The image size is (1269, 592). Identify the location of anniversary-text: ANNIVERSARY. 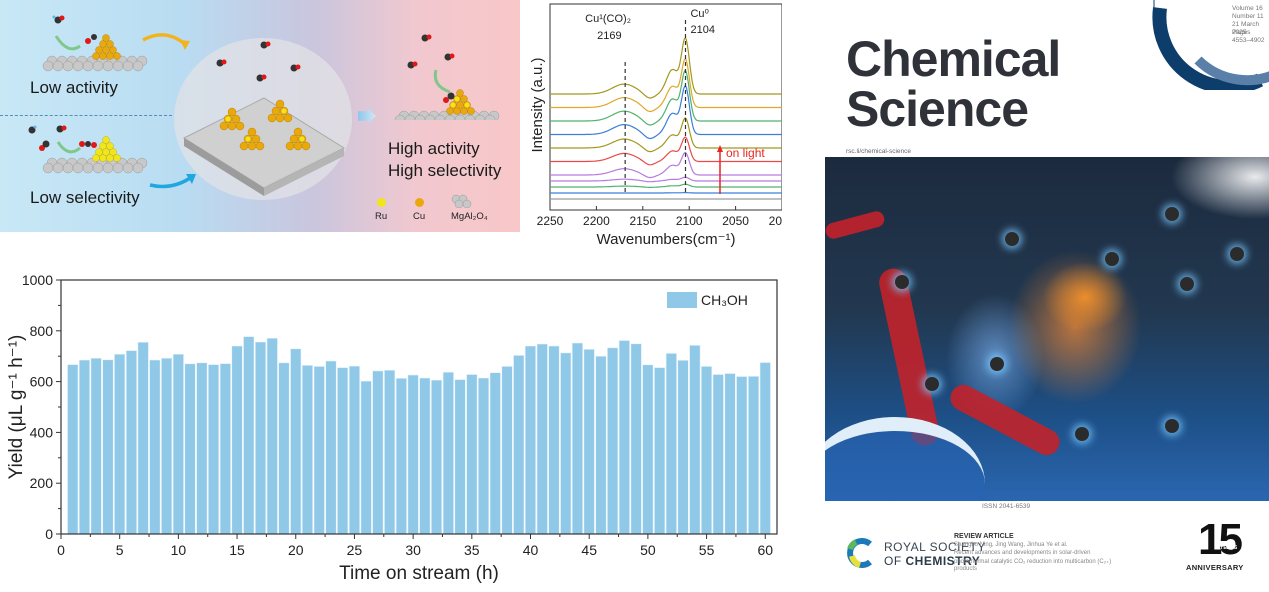
(1215, 567).